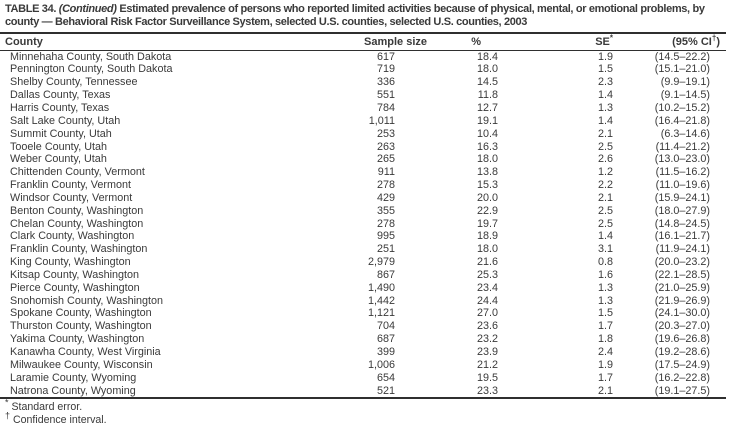 This screenshot has height=433, width=732. Describe the element at coordinates (605, 120) in the screenshot. I see `cell-se: 1.4` at that location.